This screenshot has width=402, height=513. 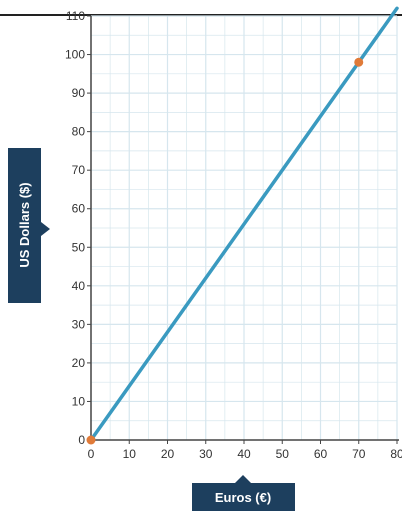 What do you see at coordinates (91, 454) in the screenshot?
I see `x-tick-label: 0` at bounding box center [91, 454].